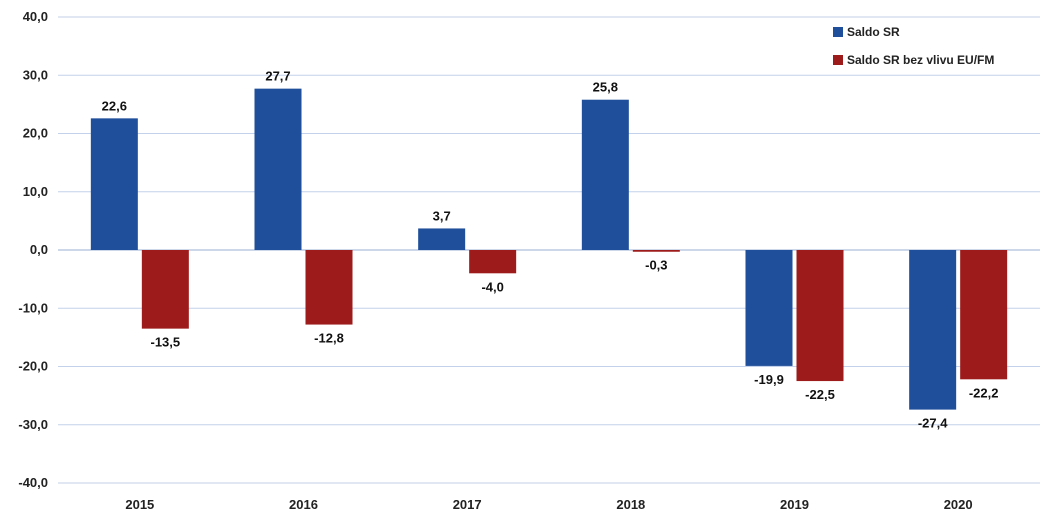 Image resolution: width=1047 pixels, height=516 pixels. I want to click on bar-saldo-sr-bez-vlivu-2020, so click(984, 315).